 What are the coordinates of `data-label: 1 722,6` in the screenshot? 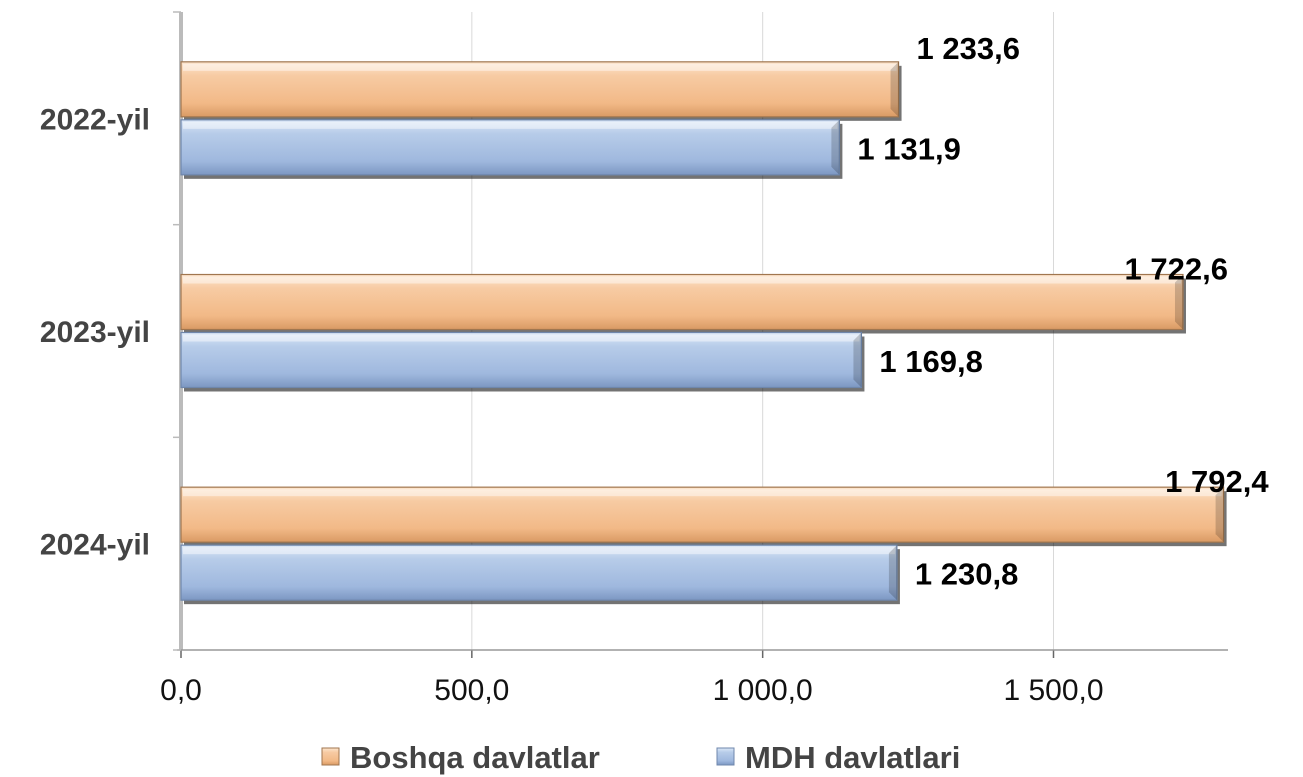 It's located at (1176, 269).